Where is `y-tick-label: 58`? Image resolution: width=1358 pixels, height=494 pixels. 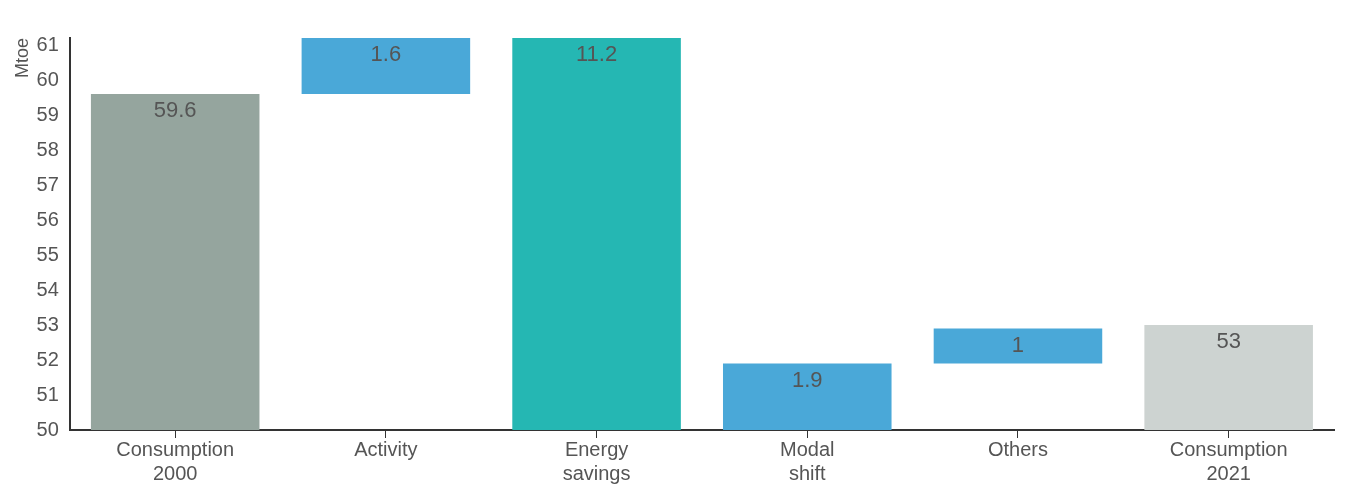
y-tick-label: 58 is located at coordinates (47, 148).